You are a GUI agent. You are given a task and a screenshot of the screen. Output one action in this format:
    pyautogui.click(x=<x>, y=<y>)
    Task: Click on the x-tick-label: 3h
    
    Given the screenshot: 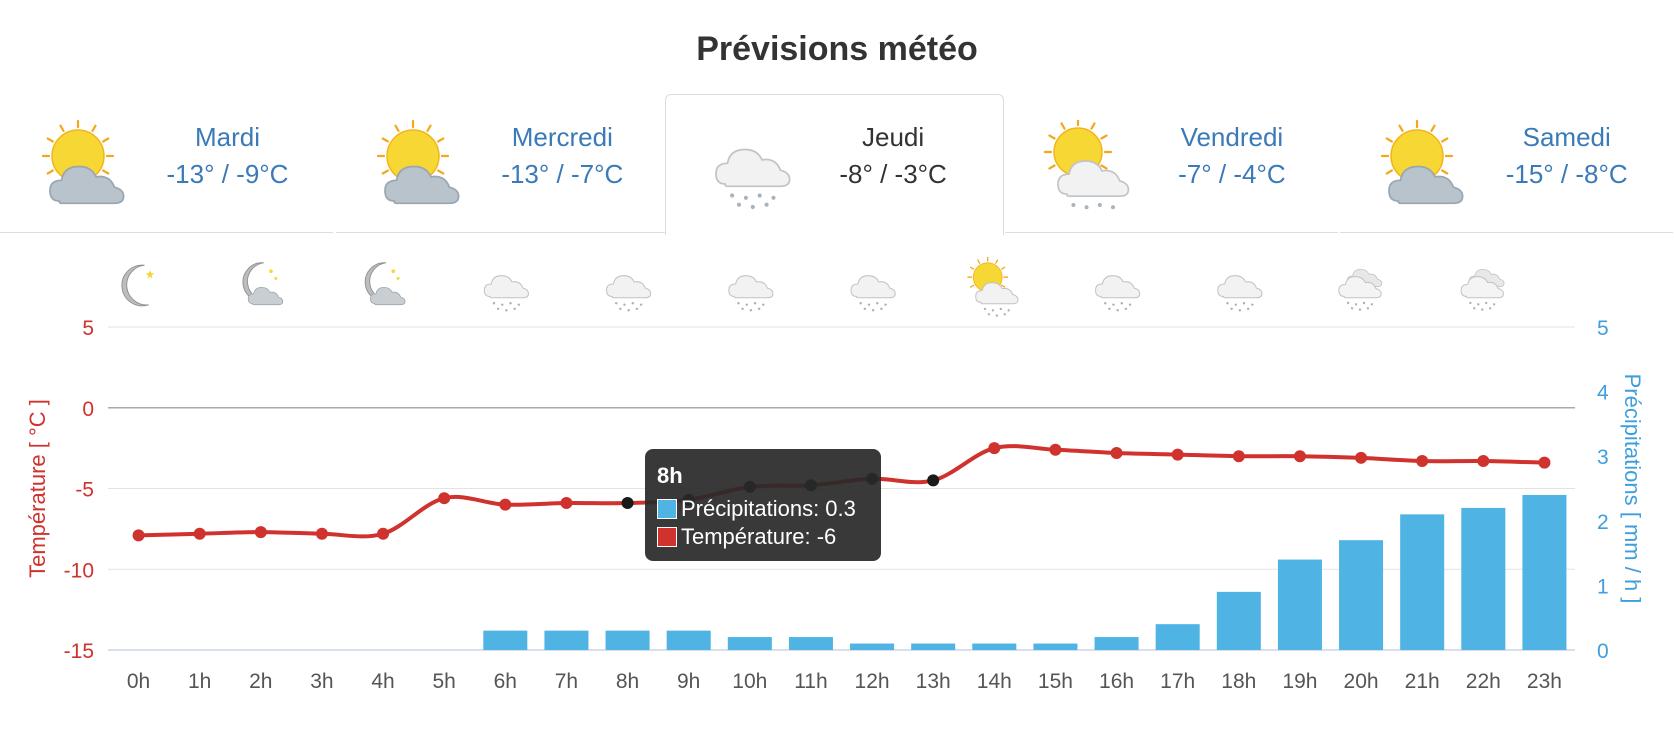 What is the action you would take?
    pyautogui.click(x=321, y=681)
    